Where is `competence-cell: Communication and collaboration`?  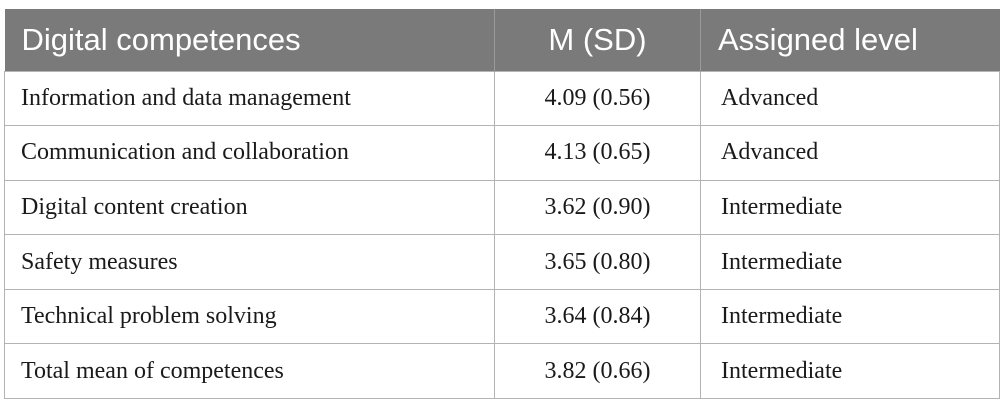 competence-cell: Communication and collaboration is located at coordinates (249, 153).